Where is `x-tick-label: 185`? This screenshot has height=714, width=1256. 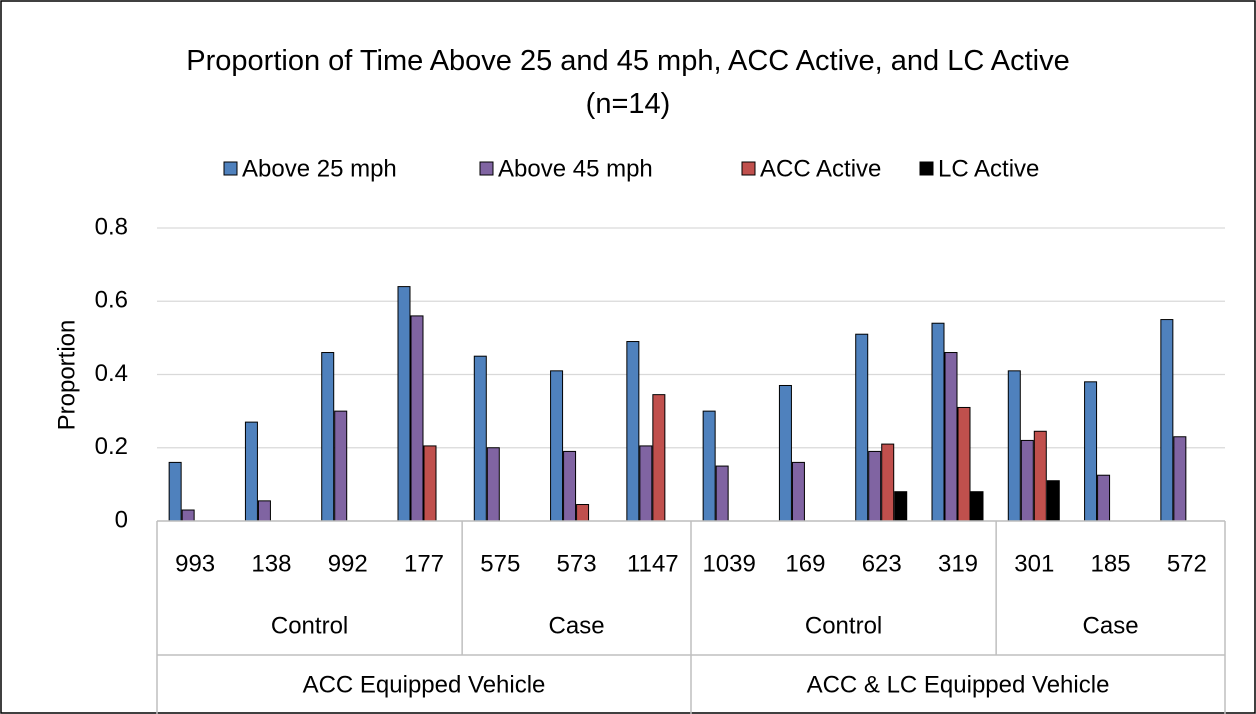 x-tick-label: 185 is located at coordinates (1111, 563).